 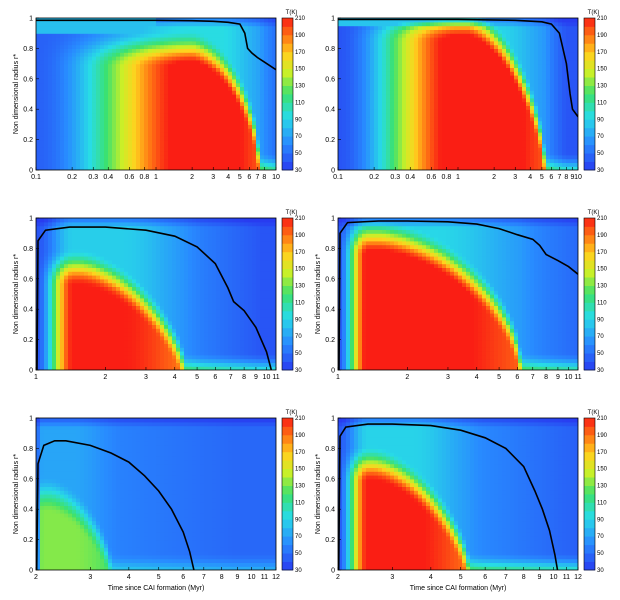 What do you see at coordinates (589, 124) in the screenshot?
I see `colorbar-band` at bounding box center [589, 124].